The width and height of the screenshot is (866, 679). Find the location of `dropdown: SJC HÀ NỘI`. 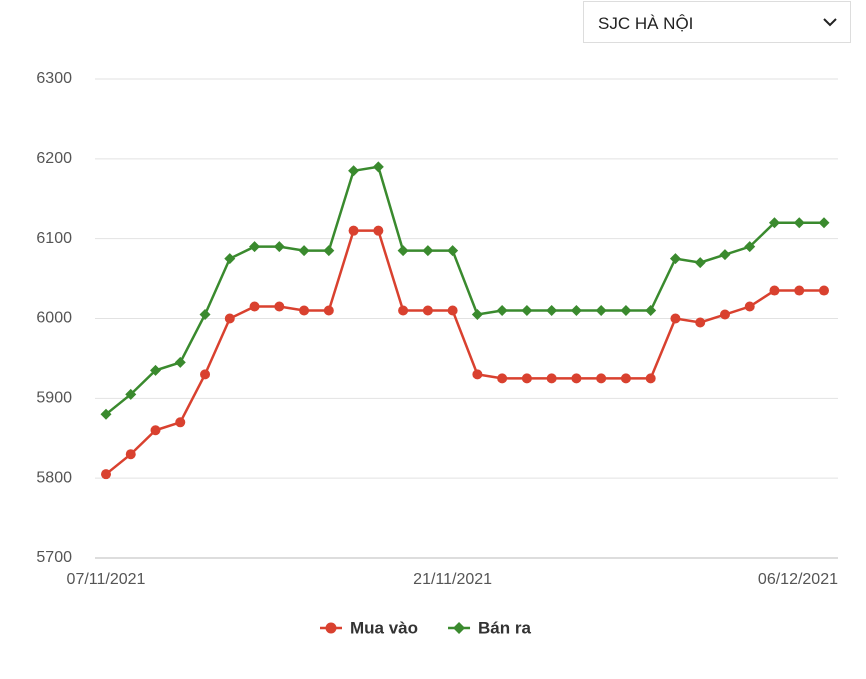

dropdown: SJC HÀ NỘI is located at coordinates (717, 22).